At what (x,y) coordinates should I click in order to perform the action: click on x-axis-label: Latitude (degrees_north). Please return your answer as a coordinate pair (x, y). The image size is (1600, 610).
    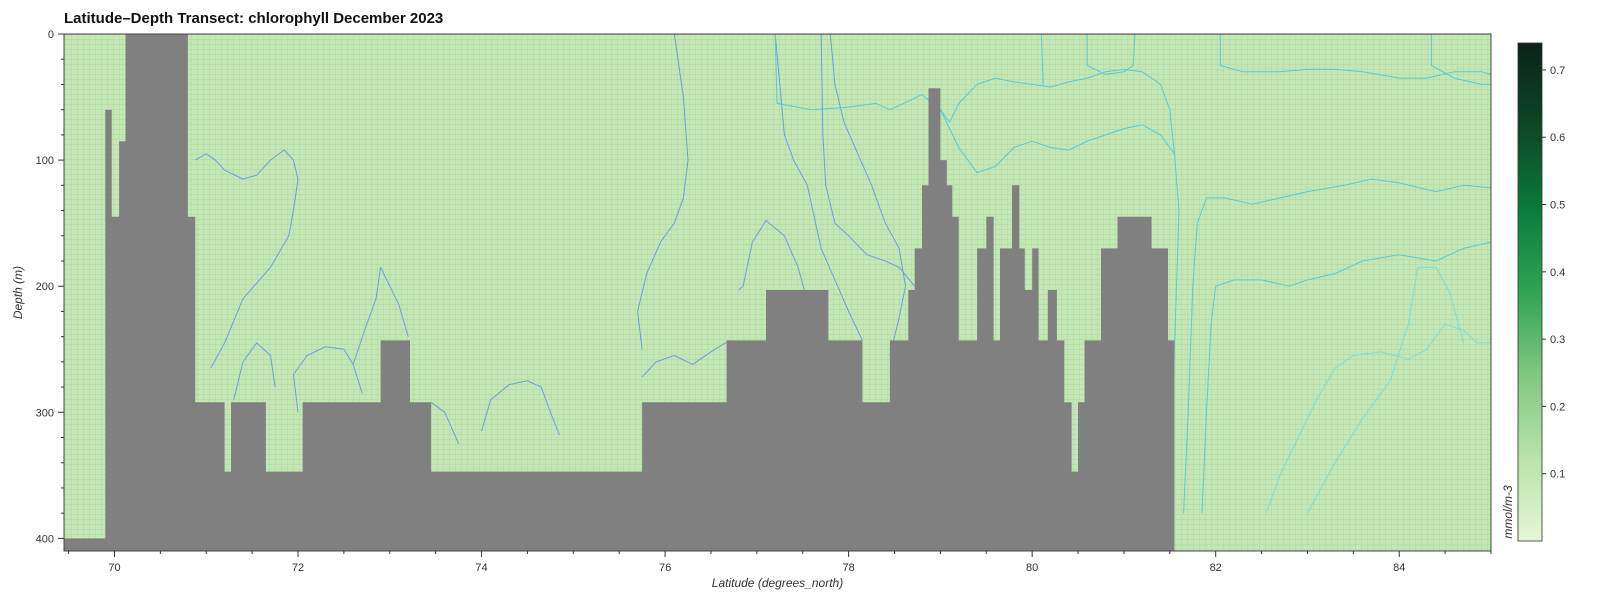
    Looking at the image, I should click on (777, 583).